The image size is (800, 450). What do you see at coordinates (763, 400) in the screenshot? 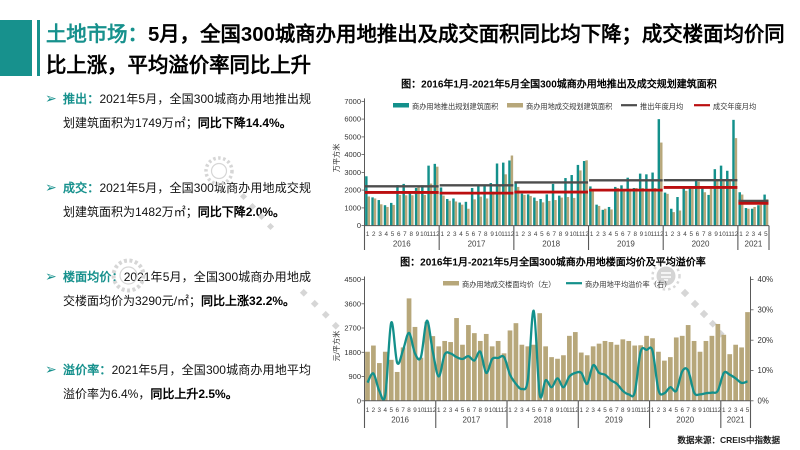
I see `svg-text: 0%` at bounding box center [763, 400].